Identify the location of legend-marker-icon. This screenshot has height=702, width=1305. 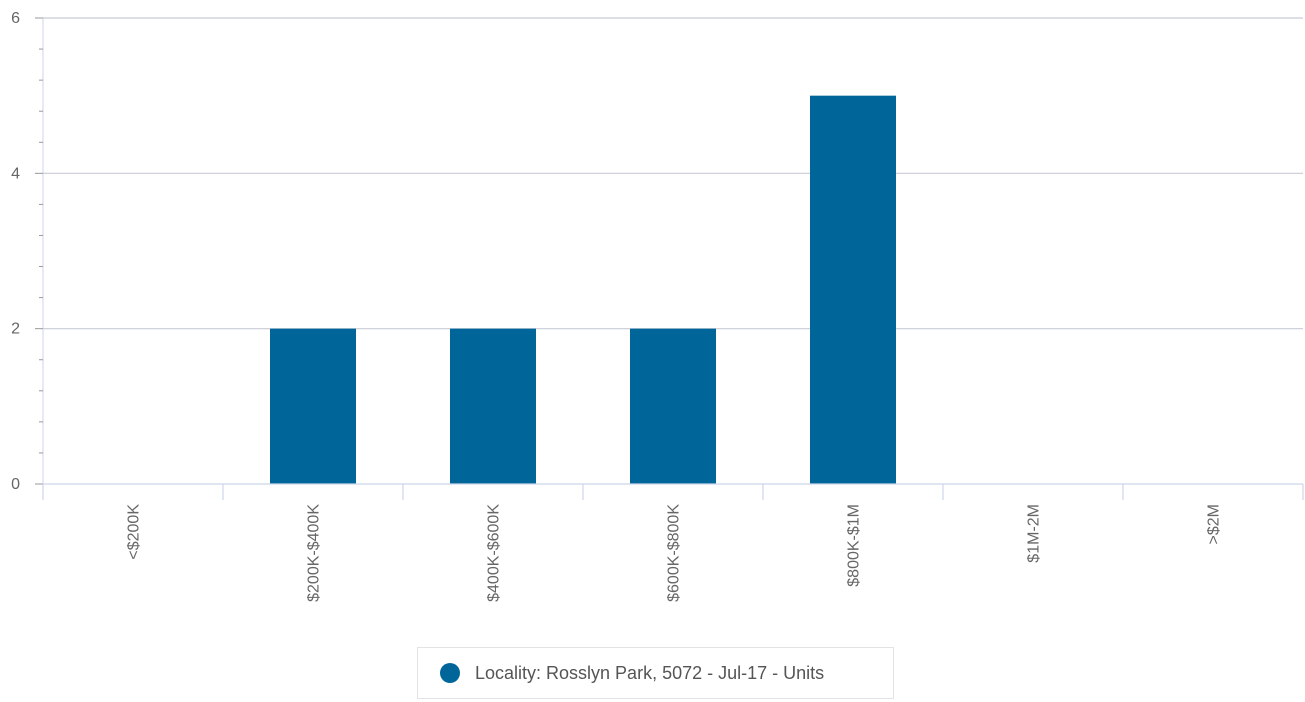
(450, 673).